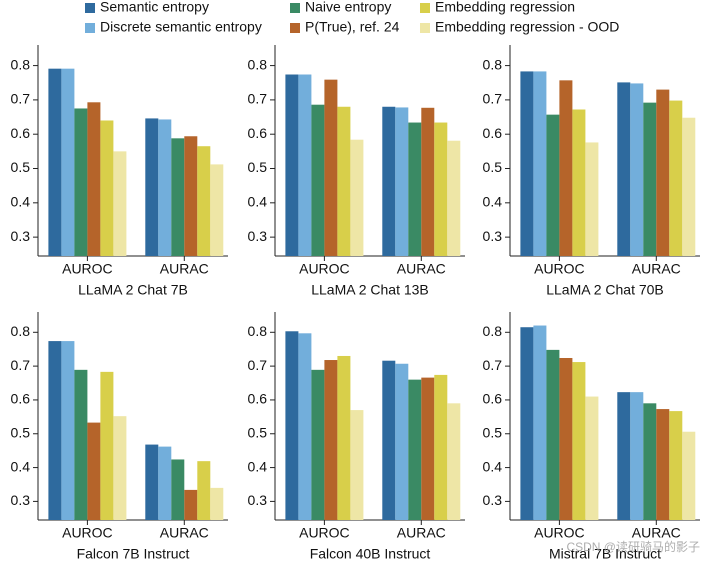  What do you see at coordinates (348, 7) in the screenshot?
I see `legend-label: Naive entropy` at bounding box center [348, 7].